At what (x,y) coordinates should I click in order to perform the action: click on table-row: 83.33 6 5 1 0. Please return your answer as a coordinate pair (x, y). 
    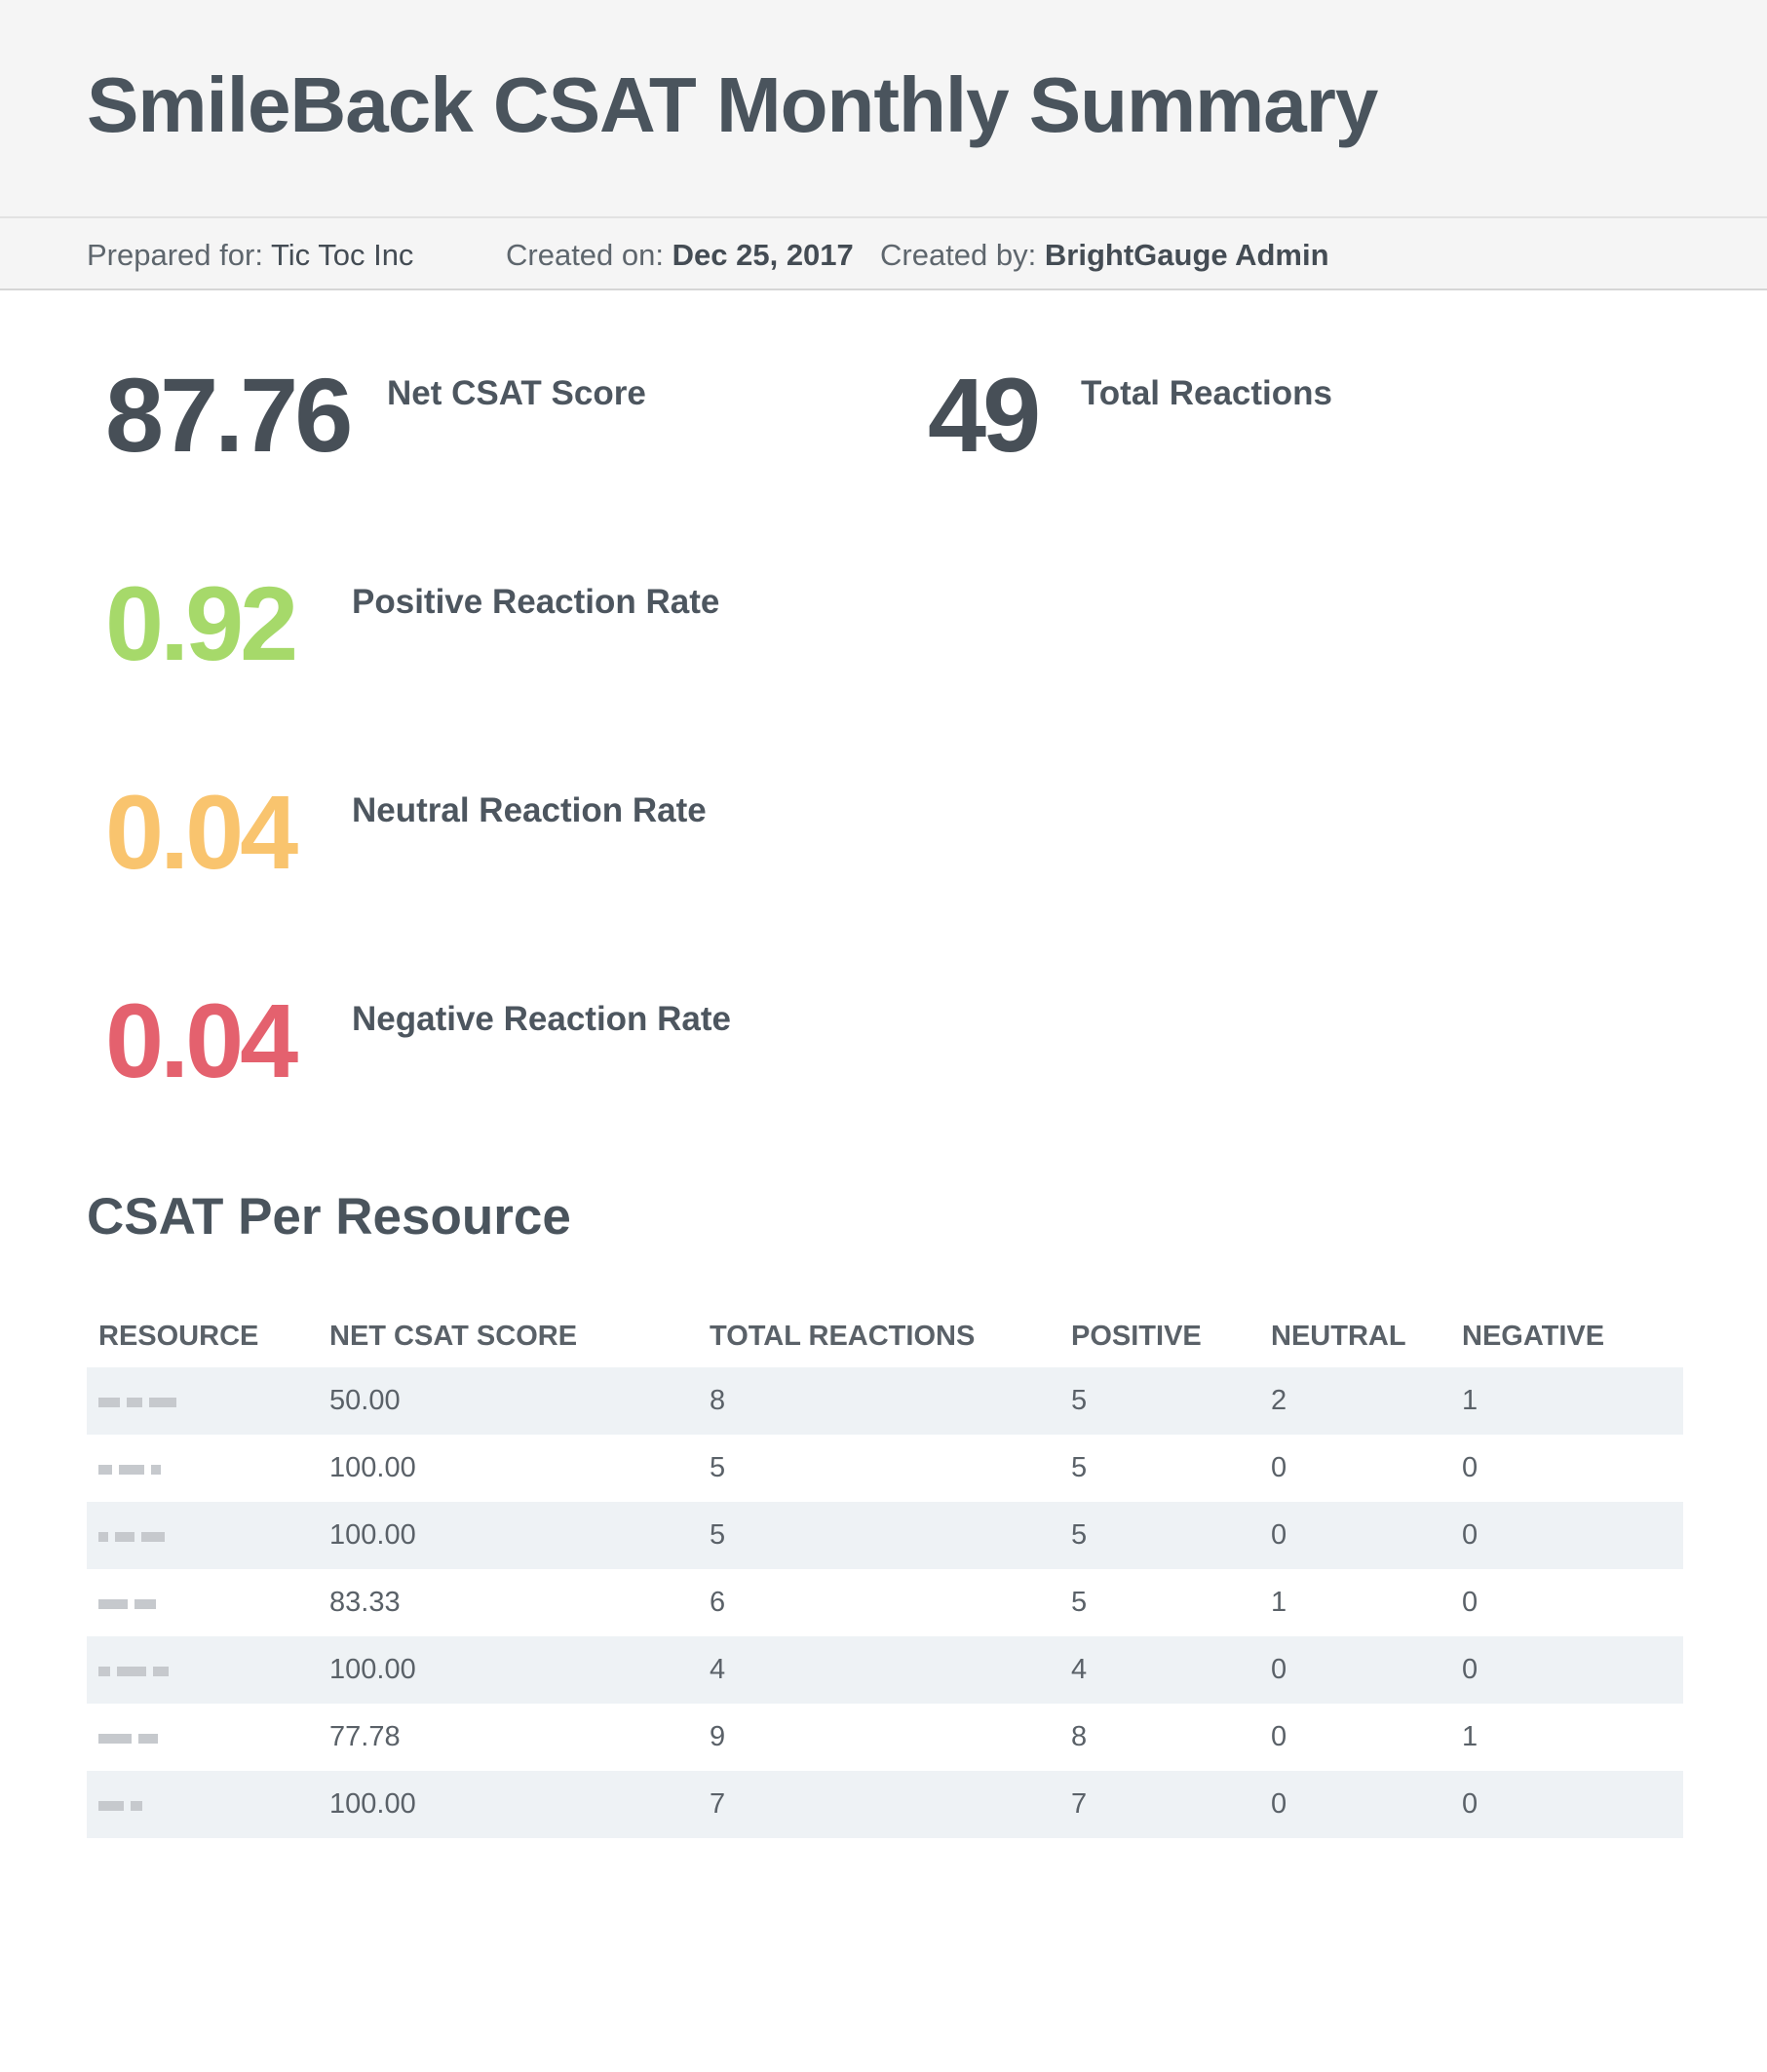
    Looking at the image, I should click on (885, 1602).